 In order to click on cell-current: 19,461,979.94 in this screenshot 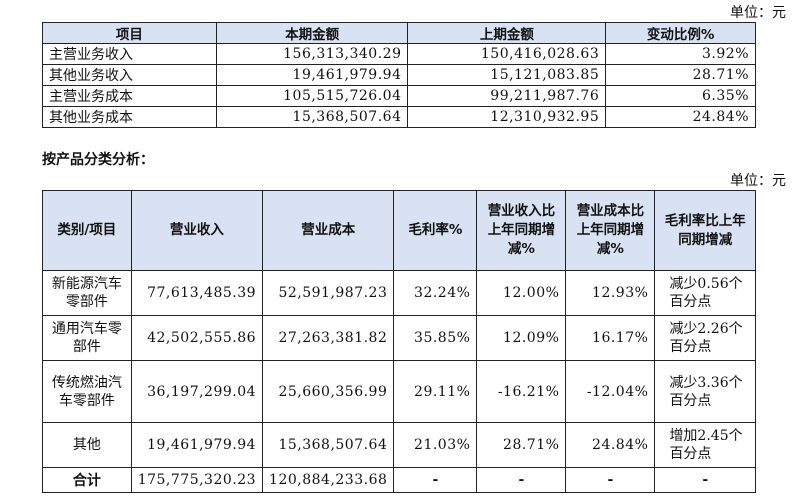, I will do `click(312, 75)`.